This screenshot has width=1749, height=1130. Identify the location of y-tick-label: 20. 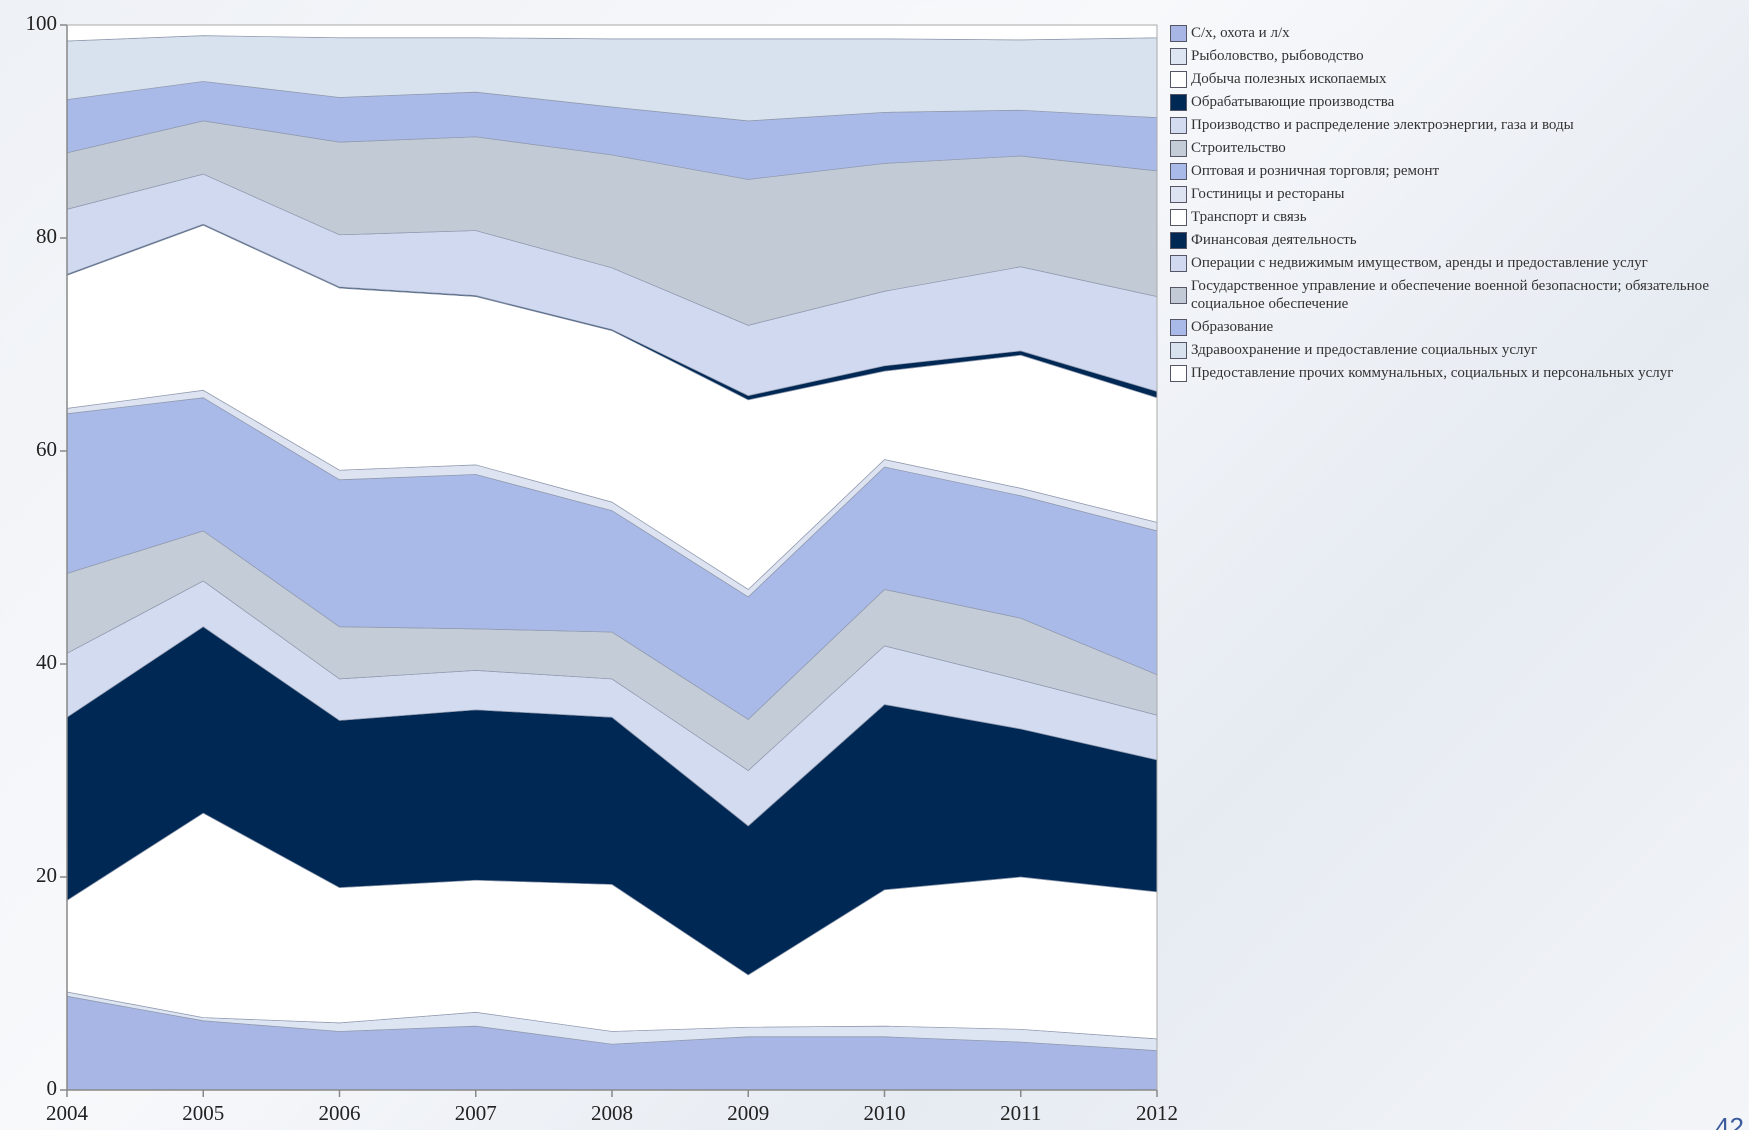
(46, 875).